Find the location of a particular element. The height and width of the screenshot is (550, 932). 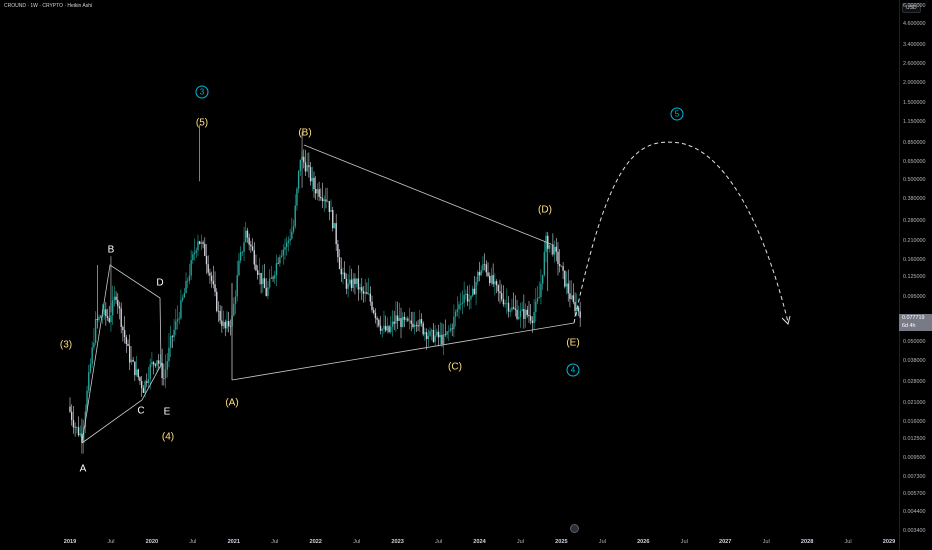

wave-triangle-large-lower is located at coordinates (403, 351).